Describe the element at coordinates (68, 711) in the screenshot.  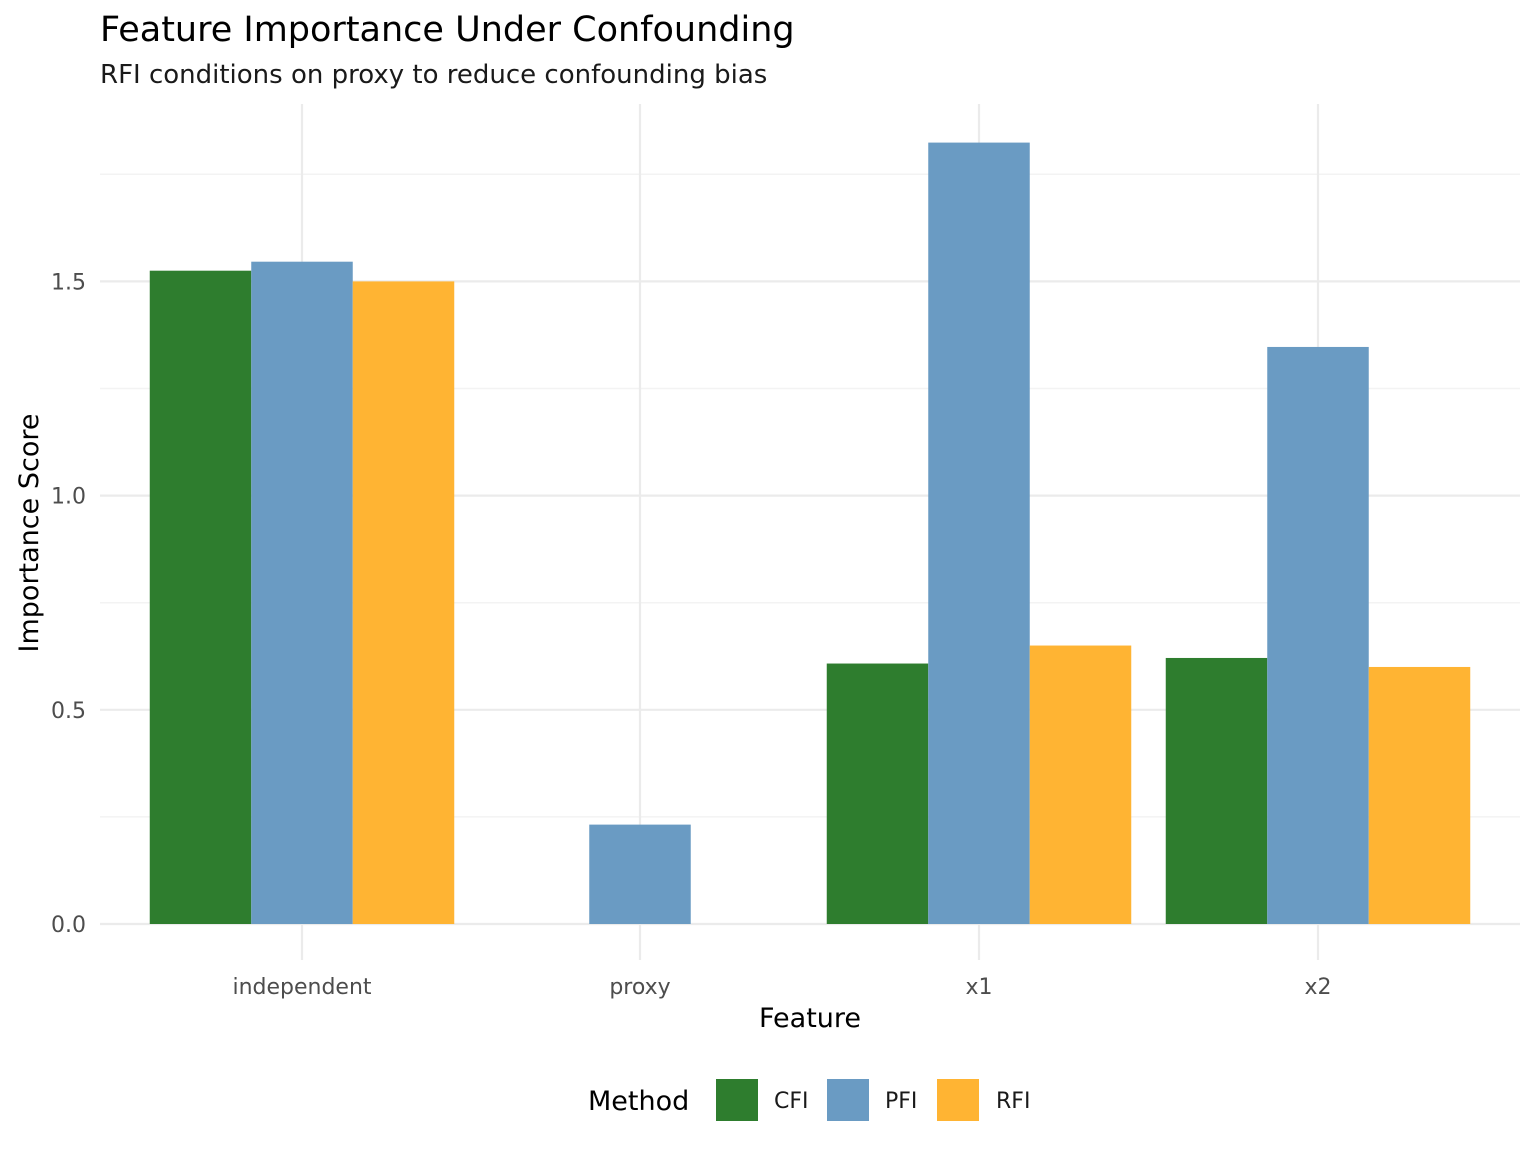
I see `y-tick-label: 0.5` at that location.